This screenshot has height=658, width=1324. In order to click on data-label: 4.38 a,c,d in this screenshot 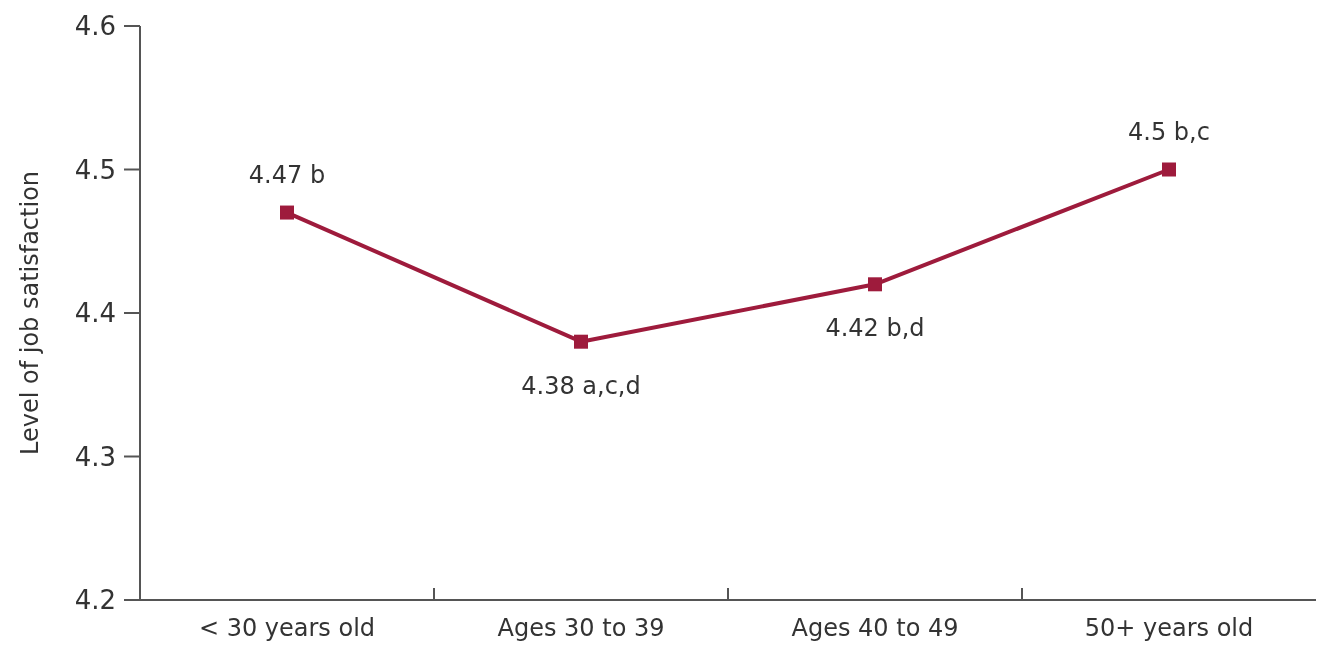, I will do `click(581, 385)`.